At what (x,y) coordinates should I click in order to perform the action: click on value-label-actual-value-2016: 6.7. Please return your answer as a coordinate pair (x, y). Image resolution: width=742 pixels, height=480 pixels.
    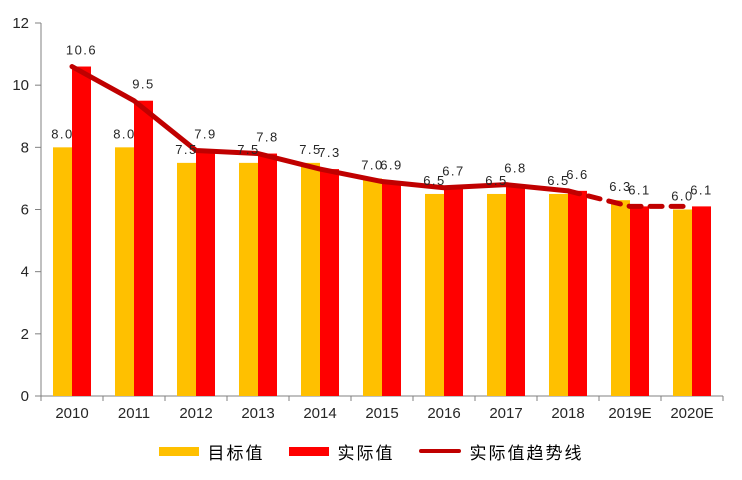
    Looking at the image, I should click on (453, 171).